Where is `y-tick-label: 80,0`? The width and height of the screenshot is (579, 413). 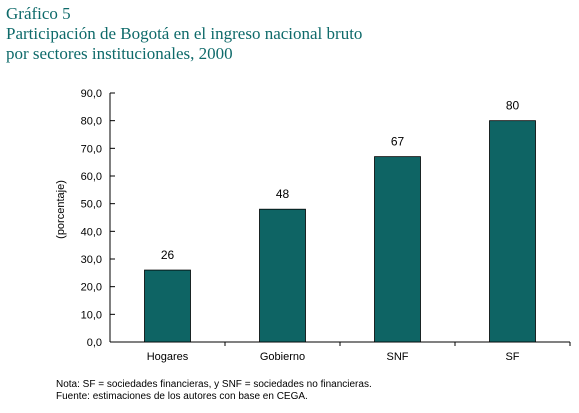 y-tick-label: 80,0 is located at coordinates (91, 122).